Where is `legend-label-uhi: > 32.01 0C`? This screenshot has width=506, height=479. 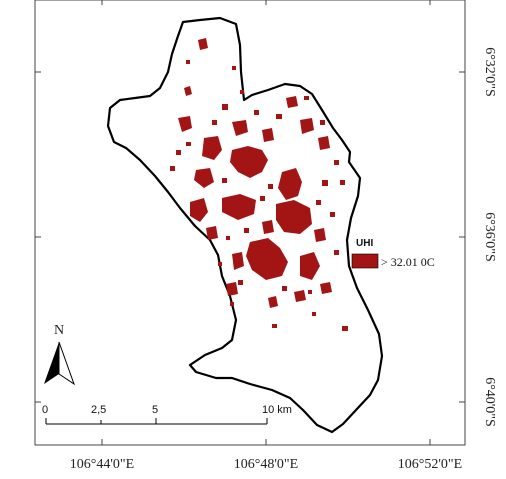 legend-label-uhi: > 32.01 0C is located at coordinates (408, 262).